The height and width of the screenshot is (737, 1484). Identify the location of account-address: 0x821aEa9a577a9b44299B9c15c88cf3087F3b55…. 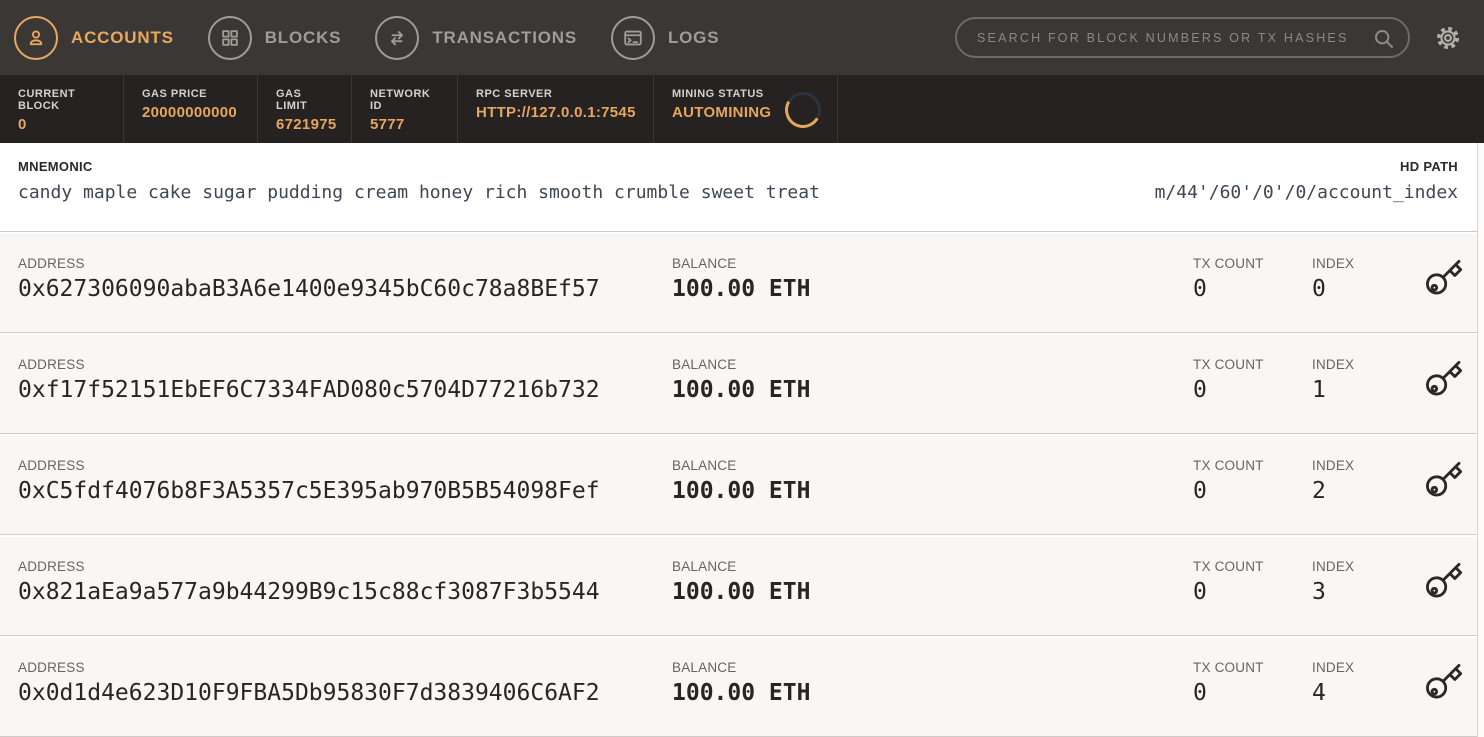
(309, 592).